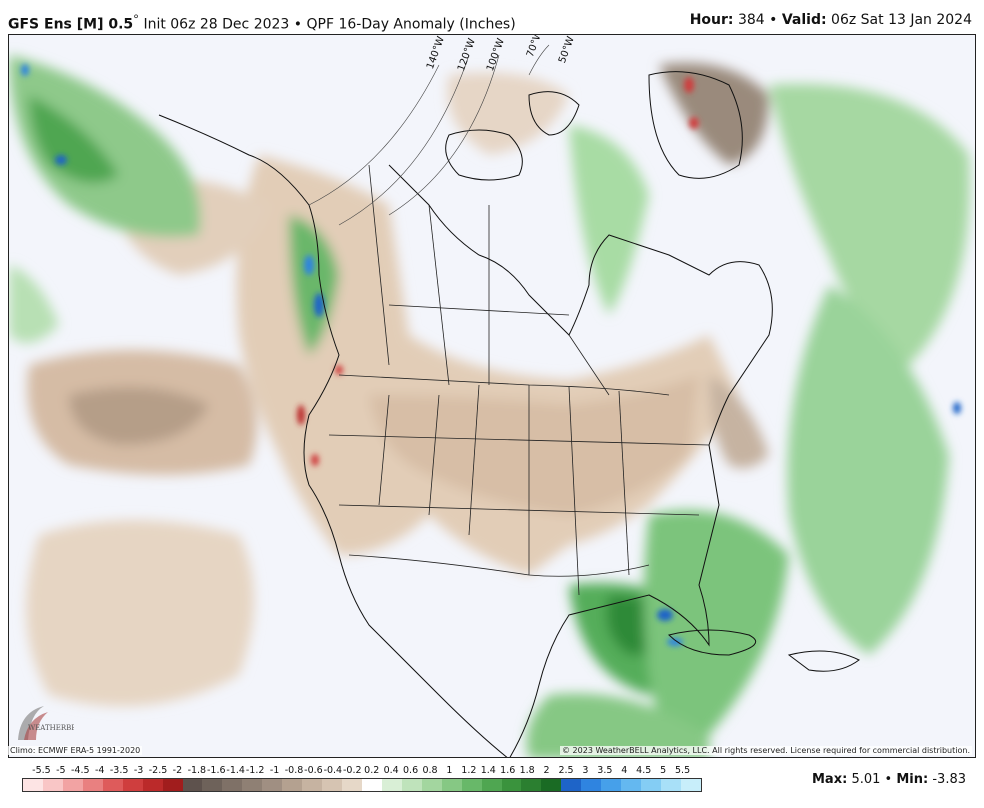 This screenshot has width=984, height=808. I want to click on legend-label: -2.5, so click(158, 770).